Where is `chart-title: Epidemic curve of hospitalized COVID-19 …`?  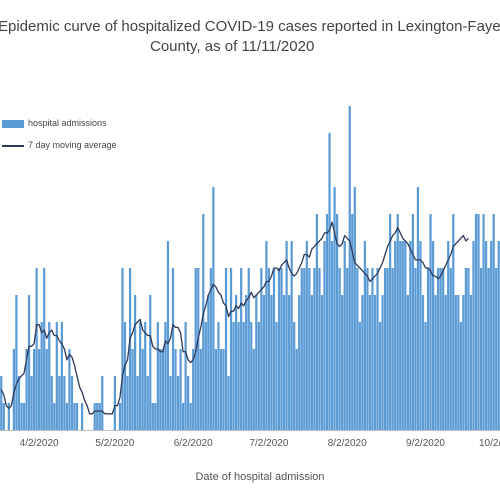
chart-title: Epidemic curve of hospitalized COVID-19 … is located at coordinates (250, 32).